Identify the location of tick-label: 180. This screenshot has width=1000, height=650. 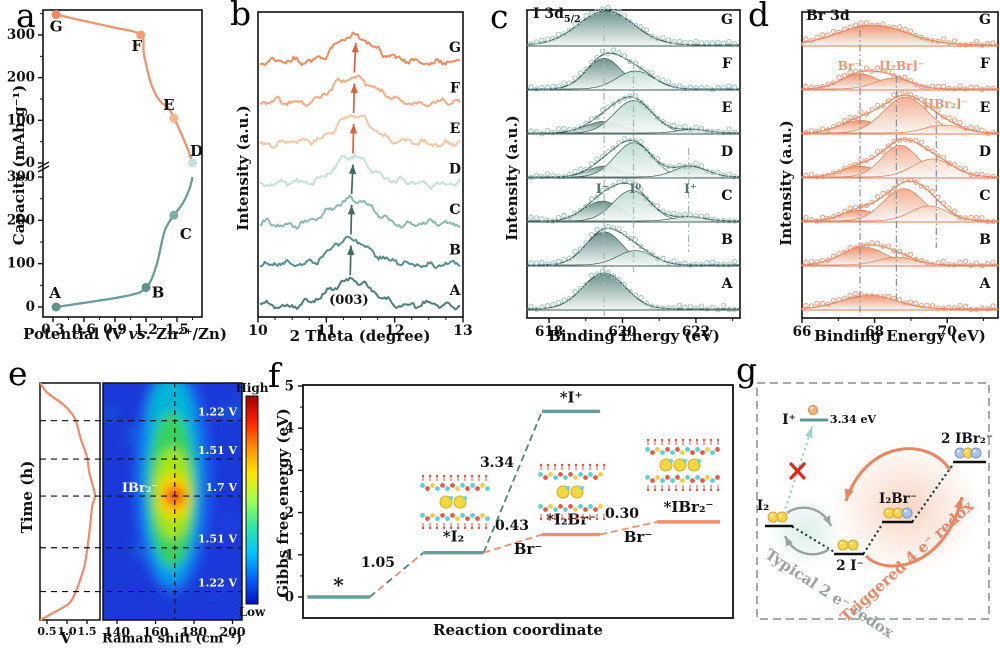
(194, 631).